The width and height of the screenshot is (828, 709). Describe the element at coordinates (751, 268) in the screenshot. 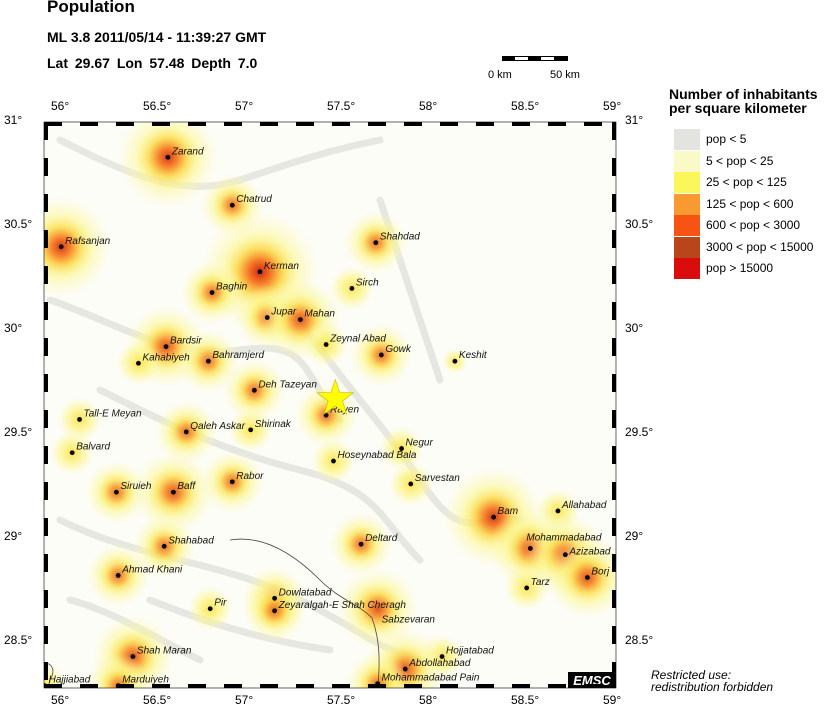

I see `legend-item: pop > 15000` at that location.